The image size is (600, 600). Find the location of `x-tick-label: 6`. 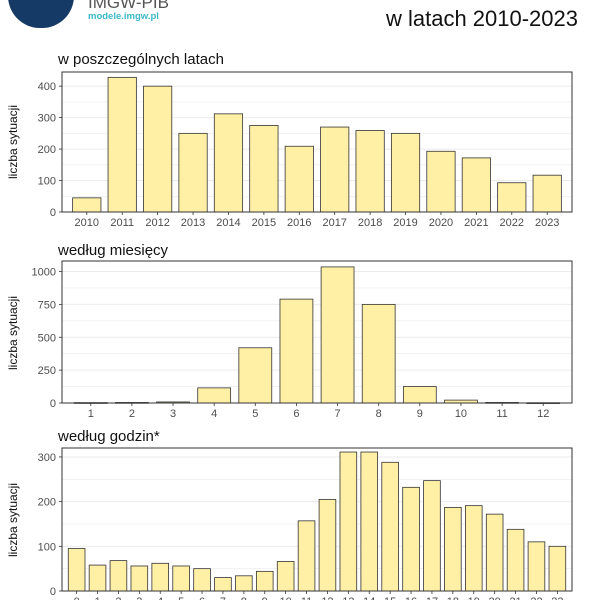

x-tick-label: 6 is located at coordinates (202, 598).